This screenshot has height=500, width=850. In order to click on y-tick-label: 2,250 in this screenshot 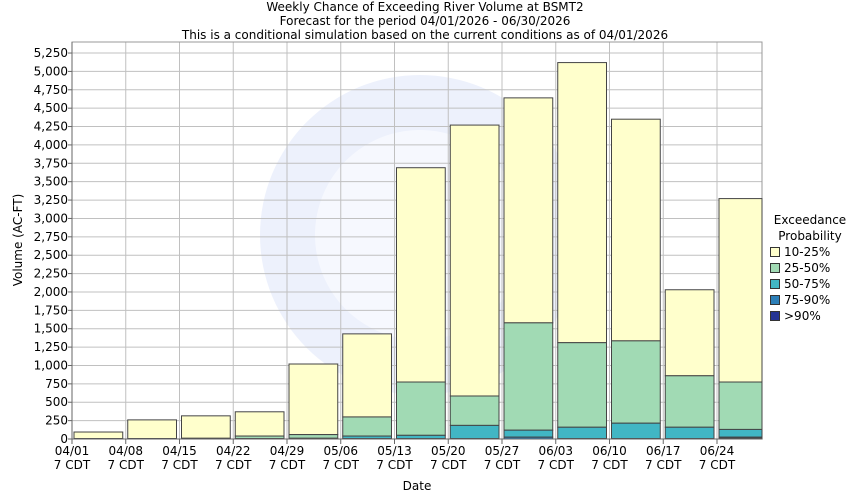, I will do `click(51, 274)`.